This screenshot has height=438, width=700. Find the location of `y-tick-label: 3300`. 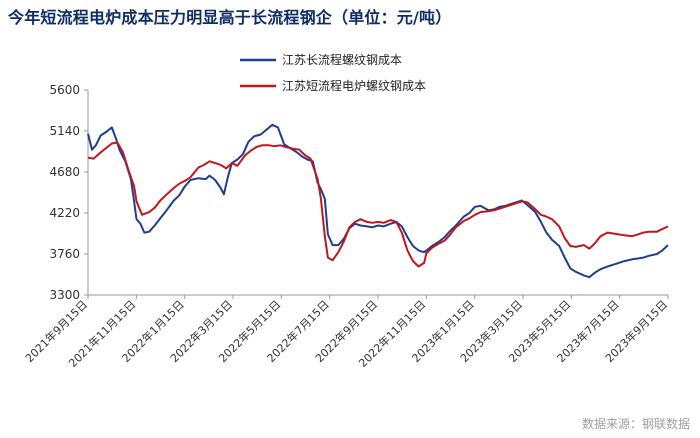

y-tick-label: 3300 is located at coordinates (64, 295).